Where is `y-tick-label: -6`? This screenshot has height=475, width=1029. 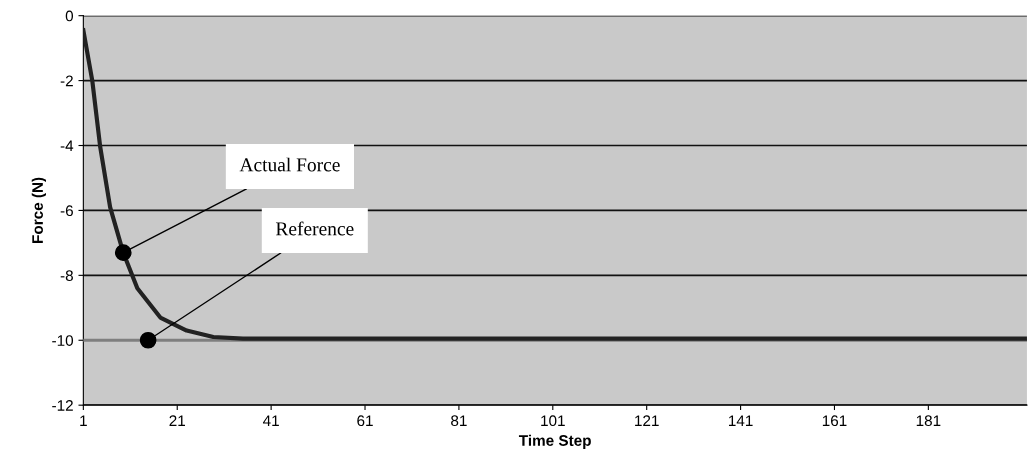
y-tick-label: -6 is located at coordinates (66, 211).